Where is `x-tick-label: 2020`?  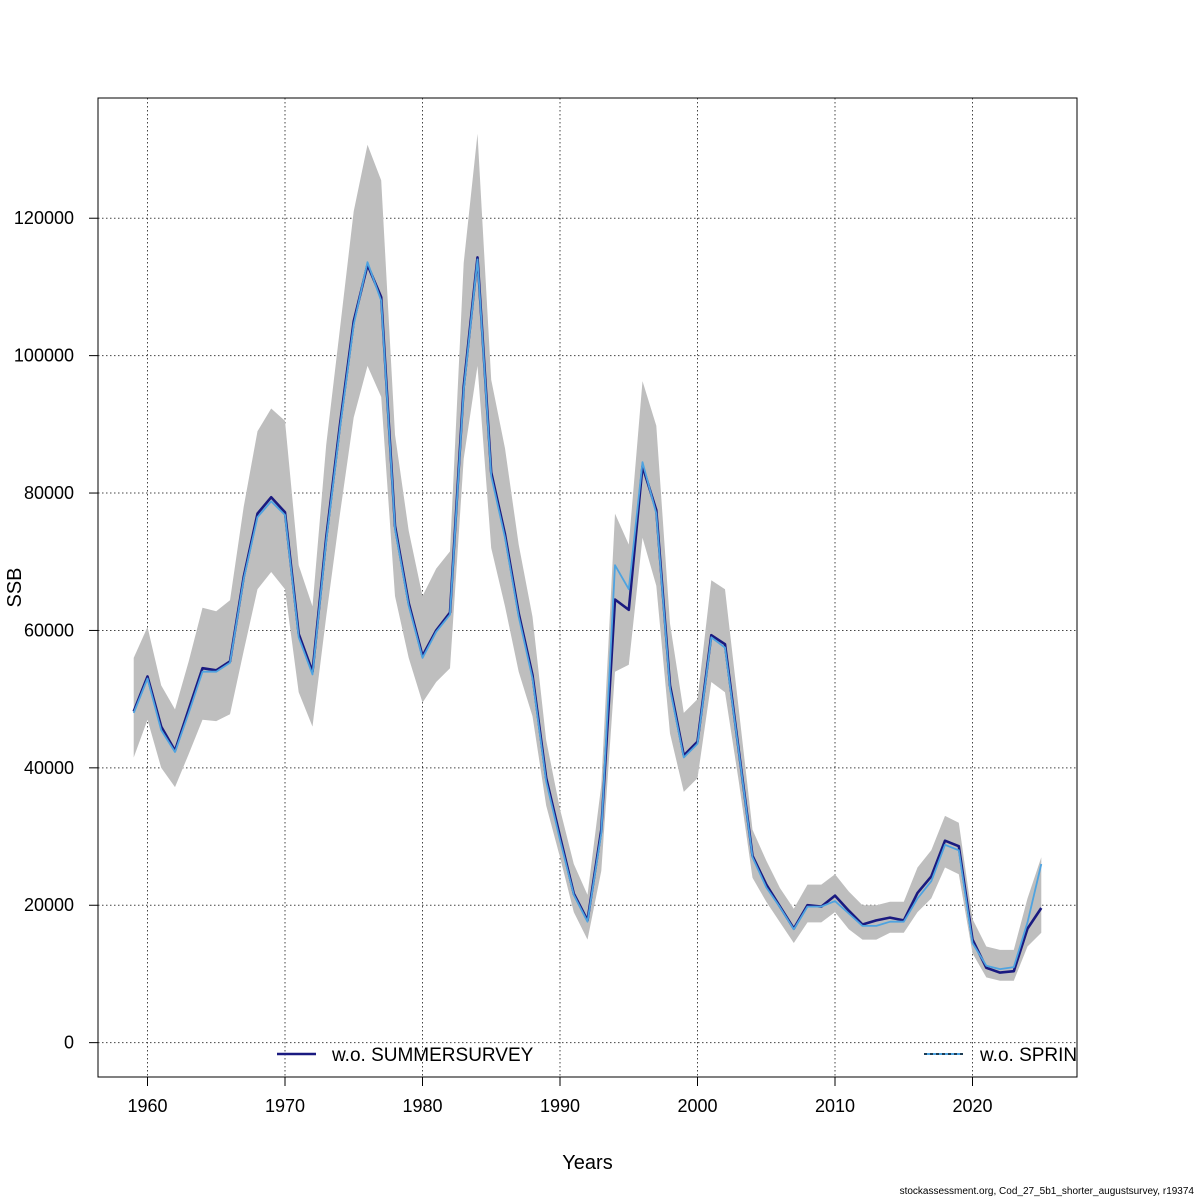
x-tick-label: 2020 is located at coordinates (972, 1106).